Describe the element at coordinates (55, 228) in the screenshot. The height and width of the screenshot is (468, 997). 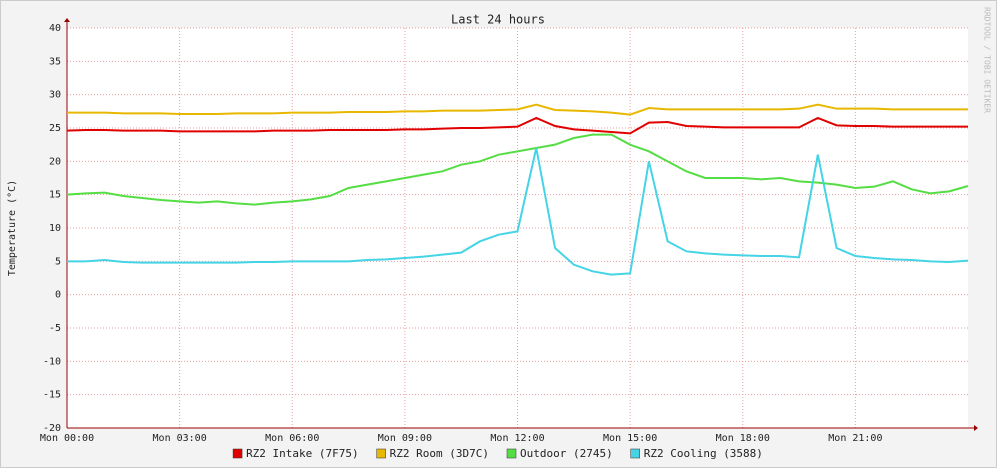
I see `y-tick-label: 10` at that location.